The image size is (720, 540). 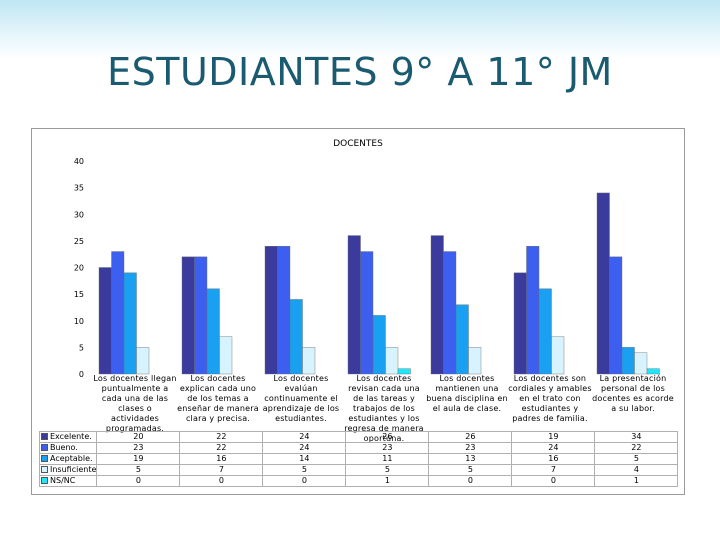 What do you see at coordinates (81, 374) in the screenshot?
I see `y-tick-label: 0` at bounding box center [81, 374].